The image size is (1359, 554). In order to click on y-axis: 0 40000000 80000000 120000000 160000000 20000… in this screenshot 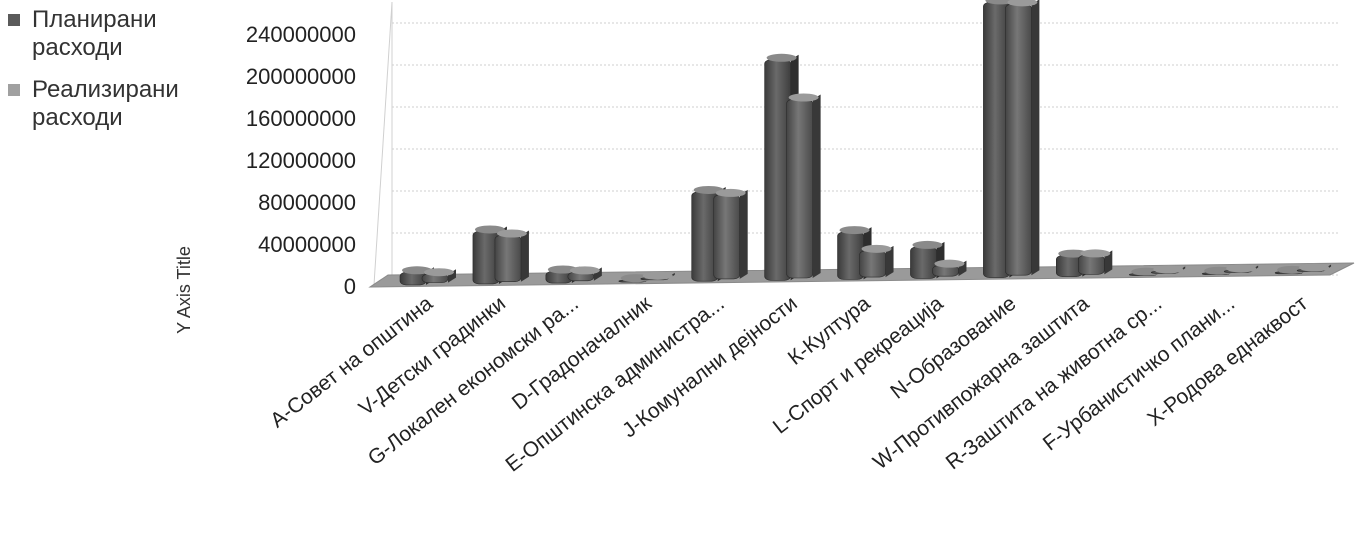, I will do `click(301, 160)`.